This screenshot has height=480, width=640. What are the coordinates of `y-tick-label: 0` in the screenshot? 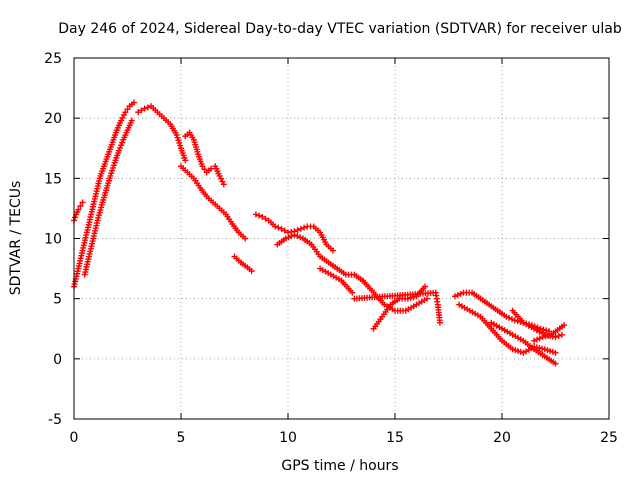 It's located at (57, 360).